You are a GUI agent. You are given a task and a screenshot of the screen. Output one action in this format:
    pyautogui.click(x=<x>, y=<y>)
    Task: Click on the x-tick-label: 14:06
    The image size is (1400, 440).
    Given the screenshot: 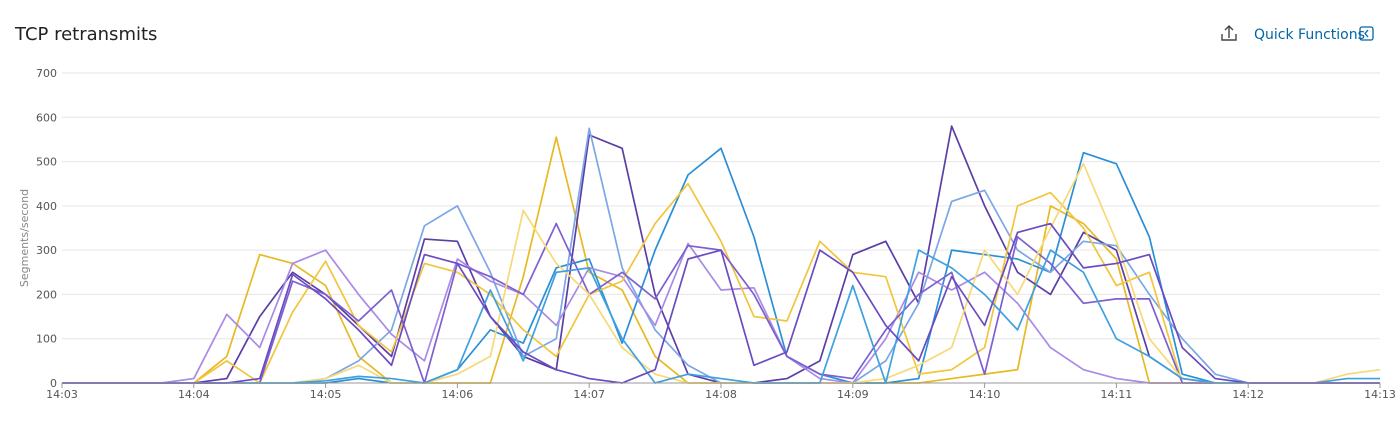 What is the action you would take?
    pyautogui.click(x=458, y=394)
    